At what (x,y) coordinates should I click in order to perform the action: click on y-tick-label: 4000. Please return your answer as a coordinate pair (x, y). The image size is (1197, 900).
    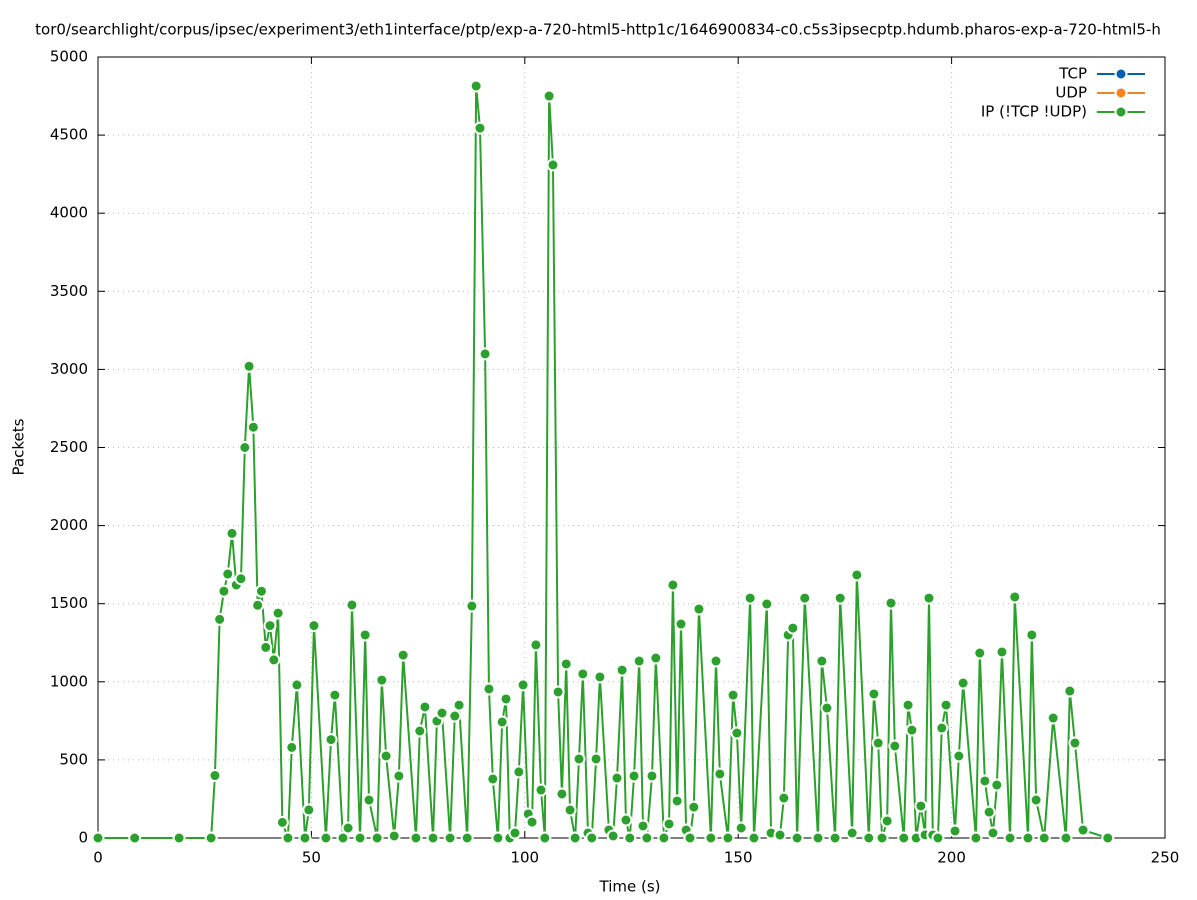
    Looking at the image, I should click on (69, 213).